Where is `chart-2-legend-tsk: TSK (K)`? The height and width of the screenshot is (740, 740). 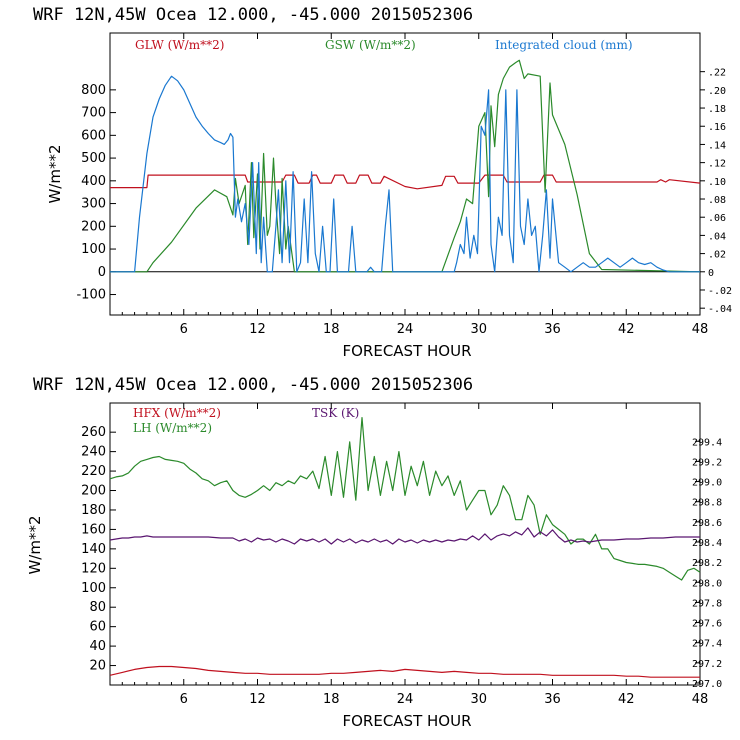
chart-2-legend-tsk: TSK (K) is located at coordinates (335, 413).